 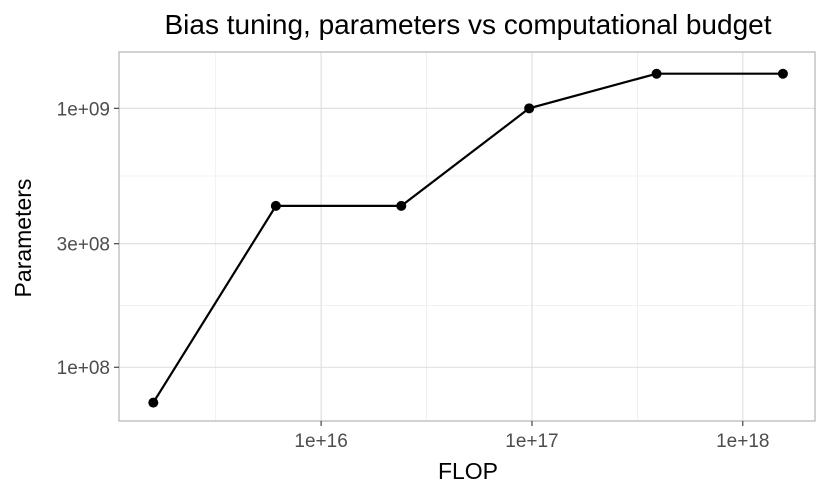 I want to click on y-tick-label: 1e+08, so click(x=83, y=368).